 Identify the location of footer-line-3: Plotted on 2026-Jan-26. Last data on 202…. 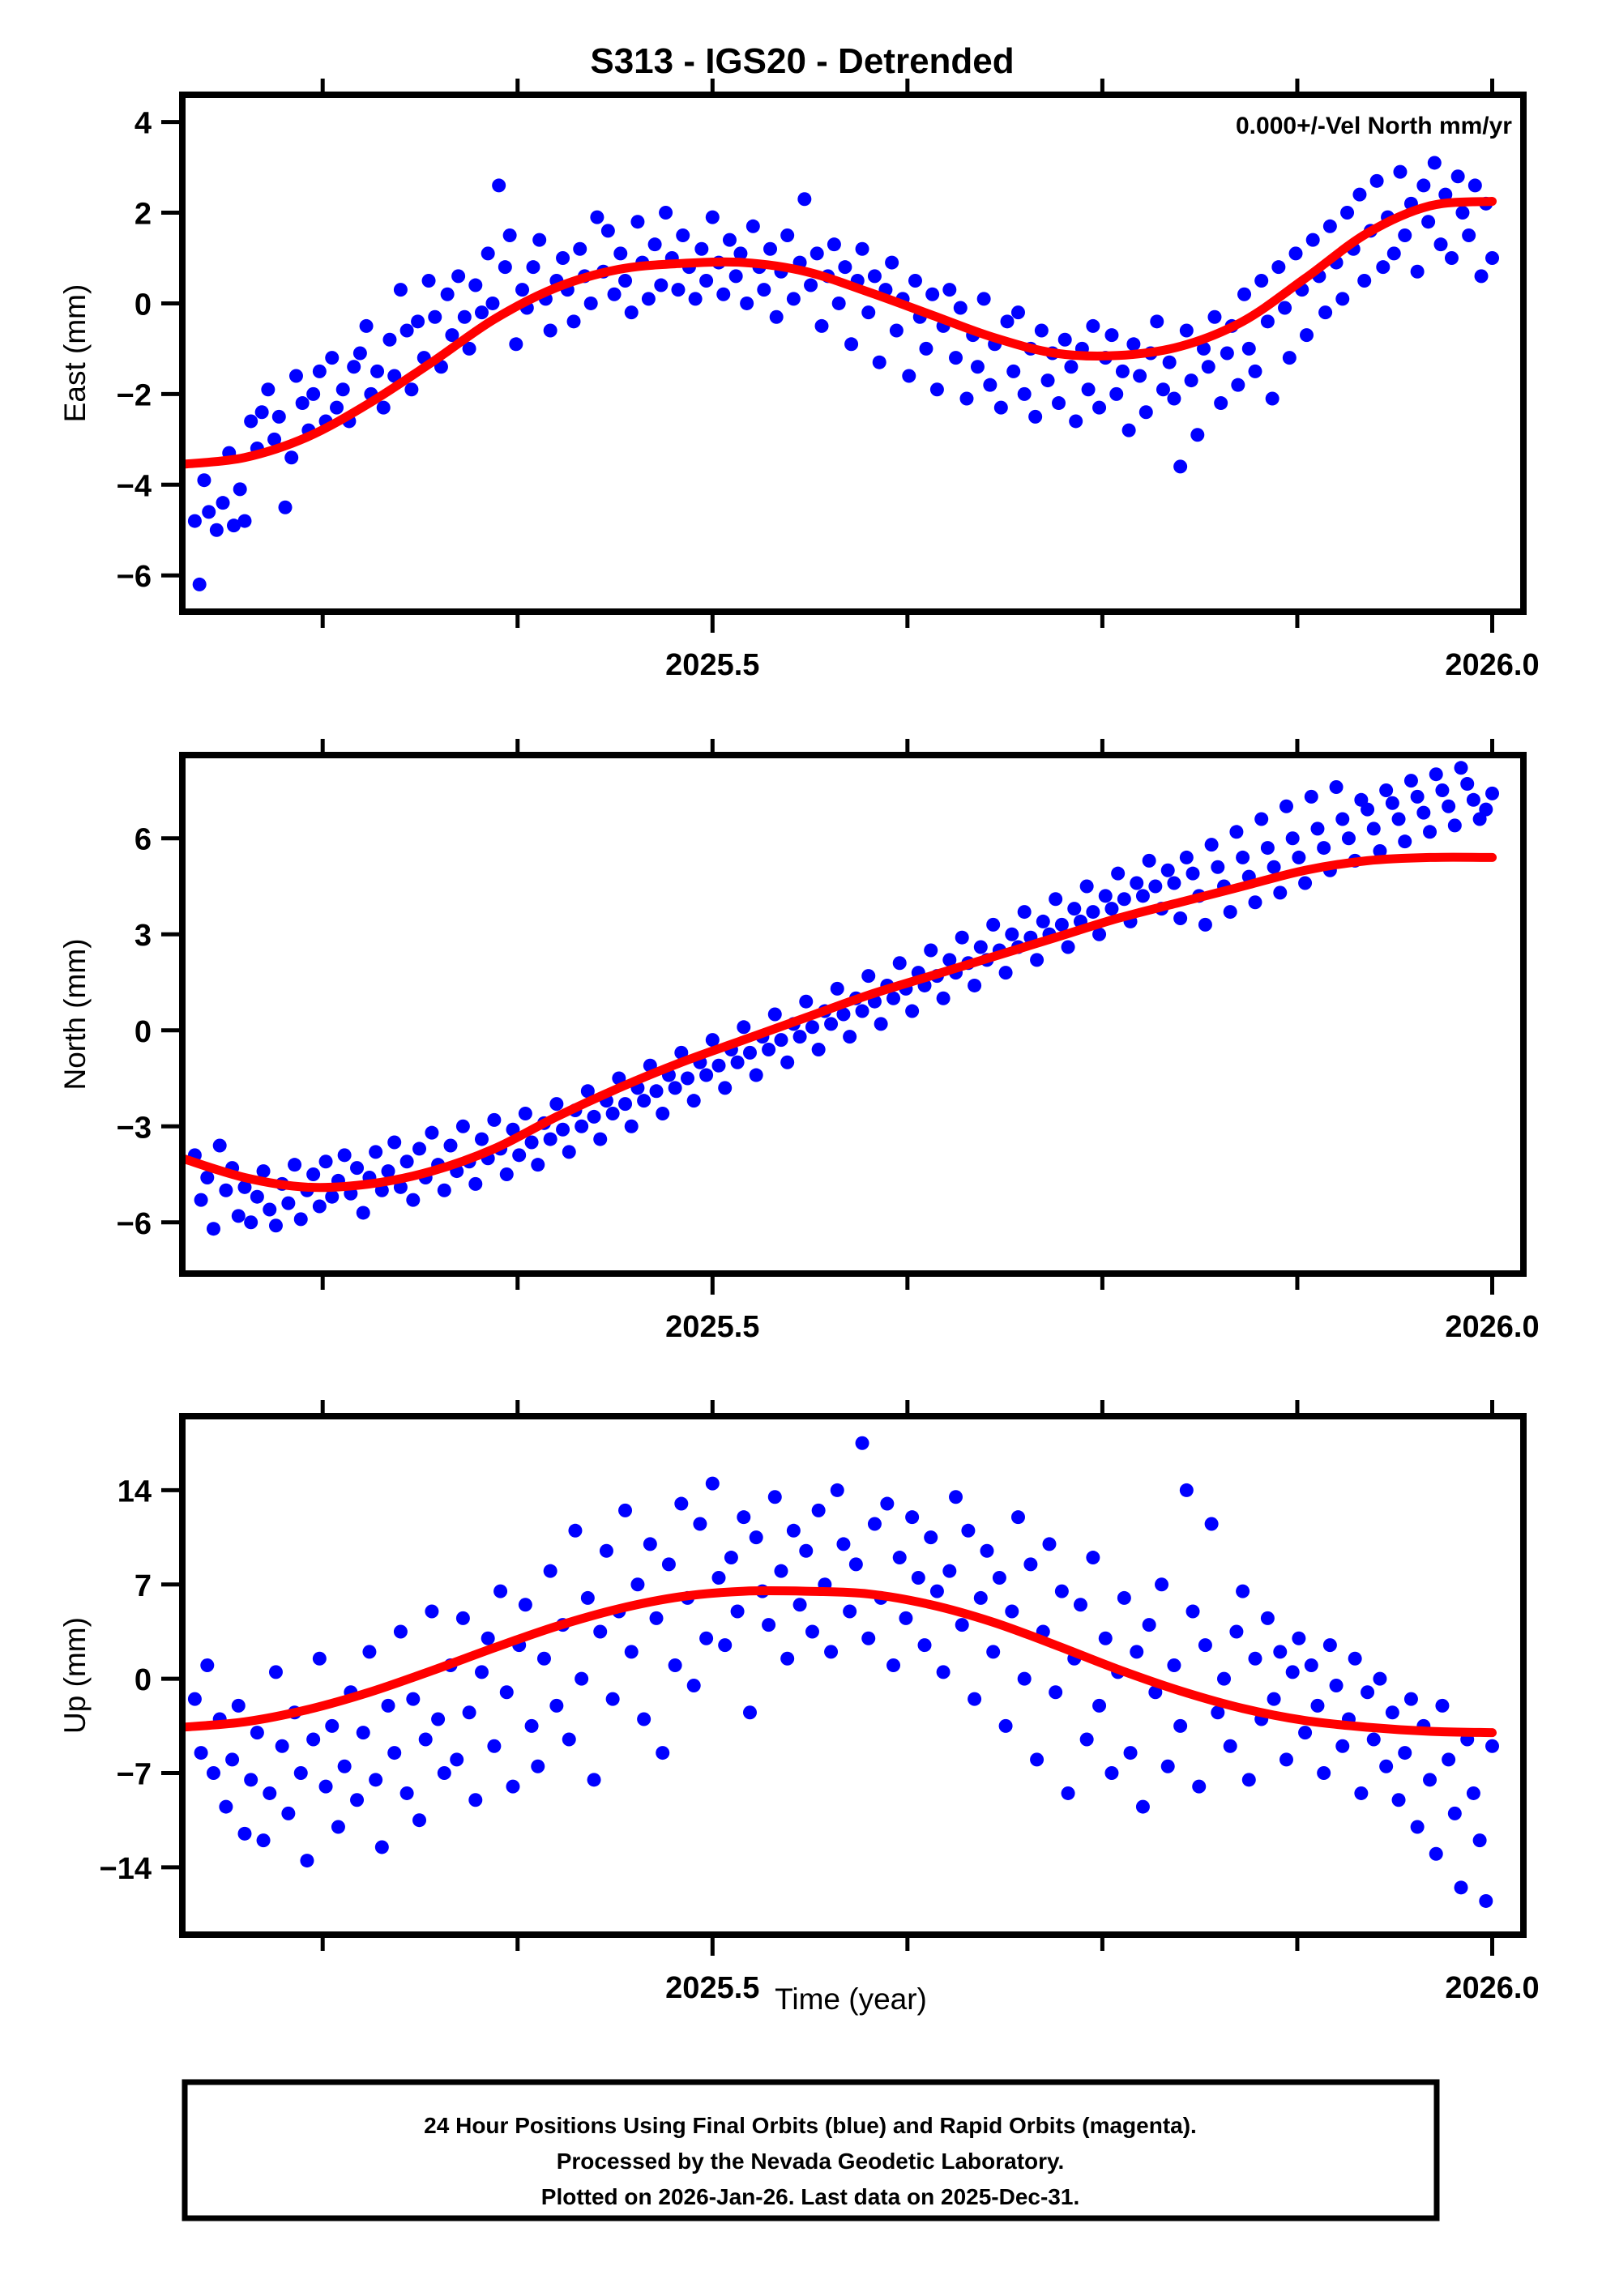
(810, 2196).